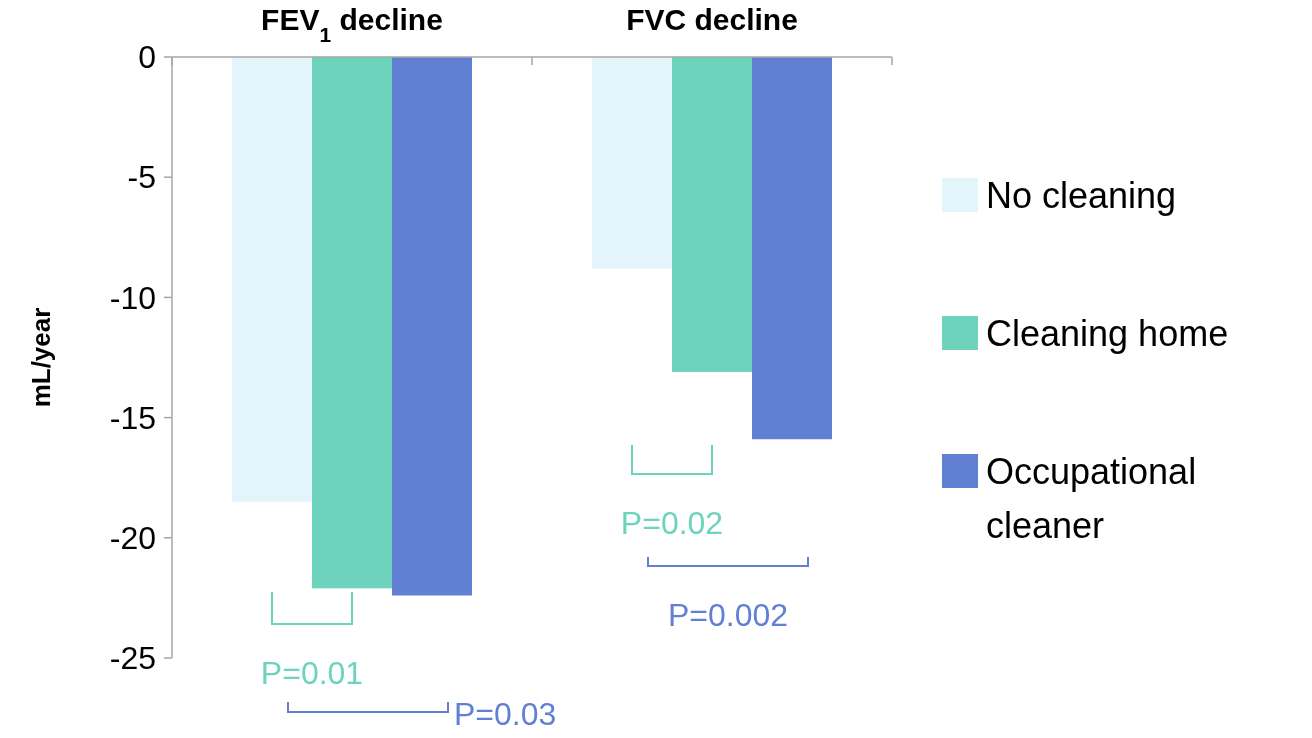 The width and height of the screenshot is (1312, 738). What do you see at coordinates (132, 417) in the screenshot?
I see `y-tick-label: -15` at bounding box center [132, 417].